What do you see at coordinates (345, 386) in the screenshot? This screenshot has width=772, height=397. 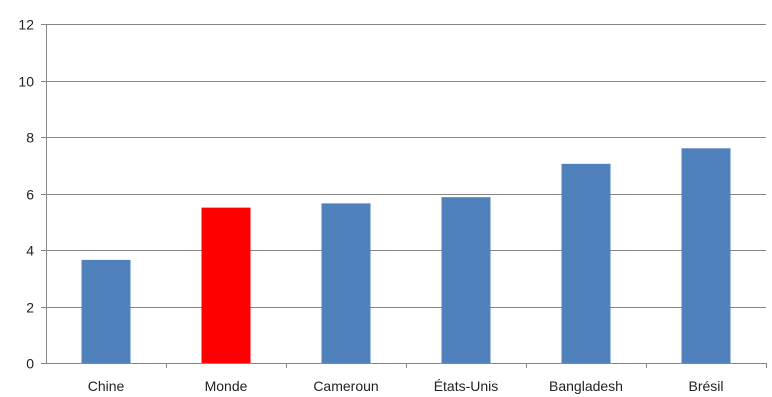 I see `x-tick-label: Cameroun` at bounding box center [345, 386].